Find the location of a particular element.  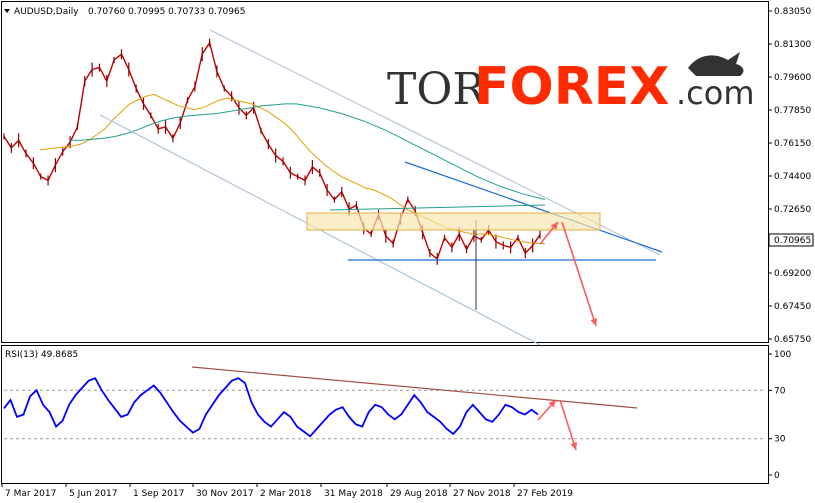

date-tick-label: 1 Sep 2017 is located at coordinates (158, 494).